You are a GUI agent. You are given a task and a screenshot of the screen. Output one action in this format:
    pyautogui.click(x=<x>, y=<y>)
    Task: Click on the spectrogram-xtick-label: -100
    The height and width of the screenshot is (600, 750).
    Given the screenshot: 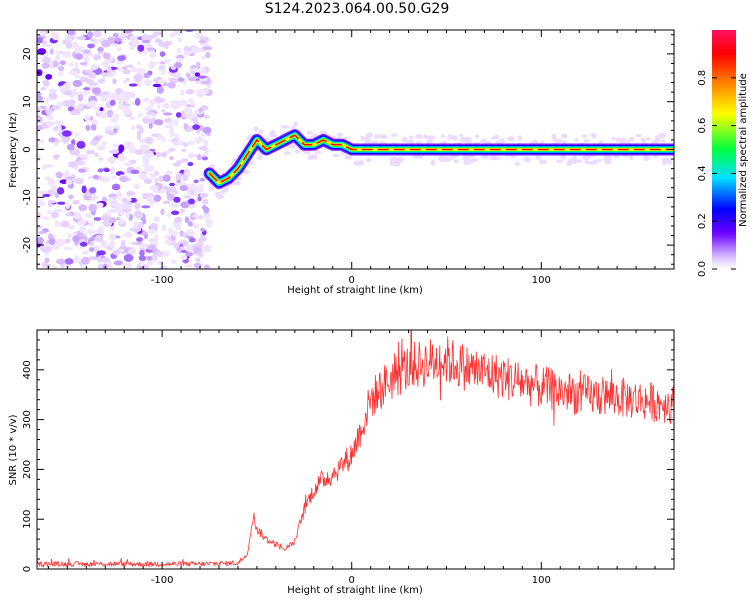 What is the action you would take?
    pyautogui.click(x=162, y=280)
    